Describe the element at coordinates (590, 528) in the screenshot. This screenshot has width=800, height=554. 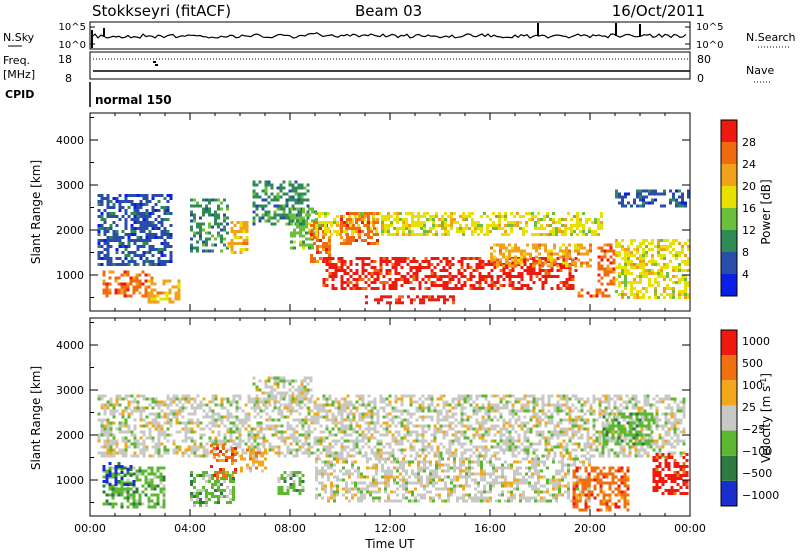
I see `x-tick-label: 20:00` at that location.